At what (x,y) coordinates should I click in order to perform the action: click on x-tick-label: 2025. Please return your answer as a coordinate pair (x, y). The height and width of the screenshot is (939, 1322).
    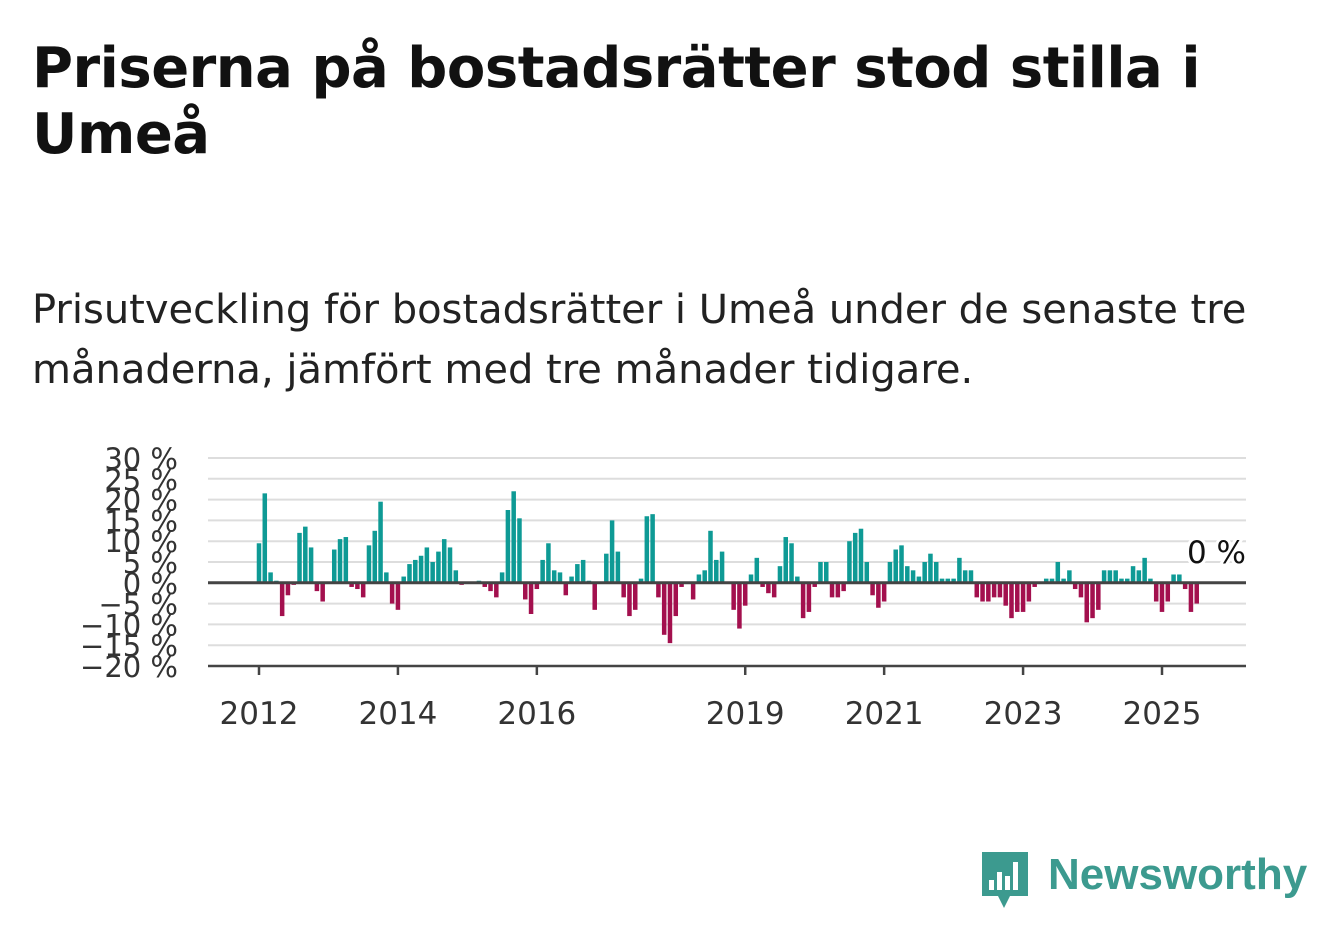
    Looking at the image, I should click on (1162, 714).